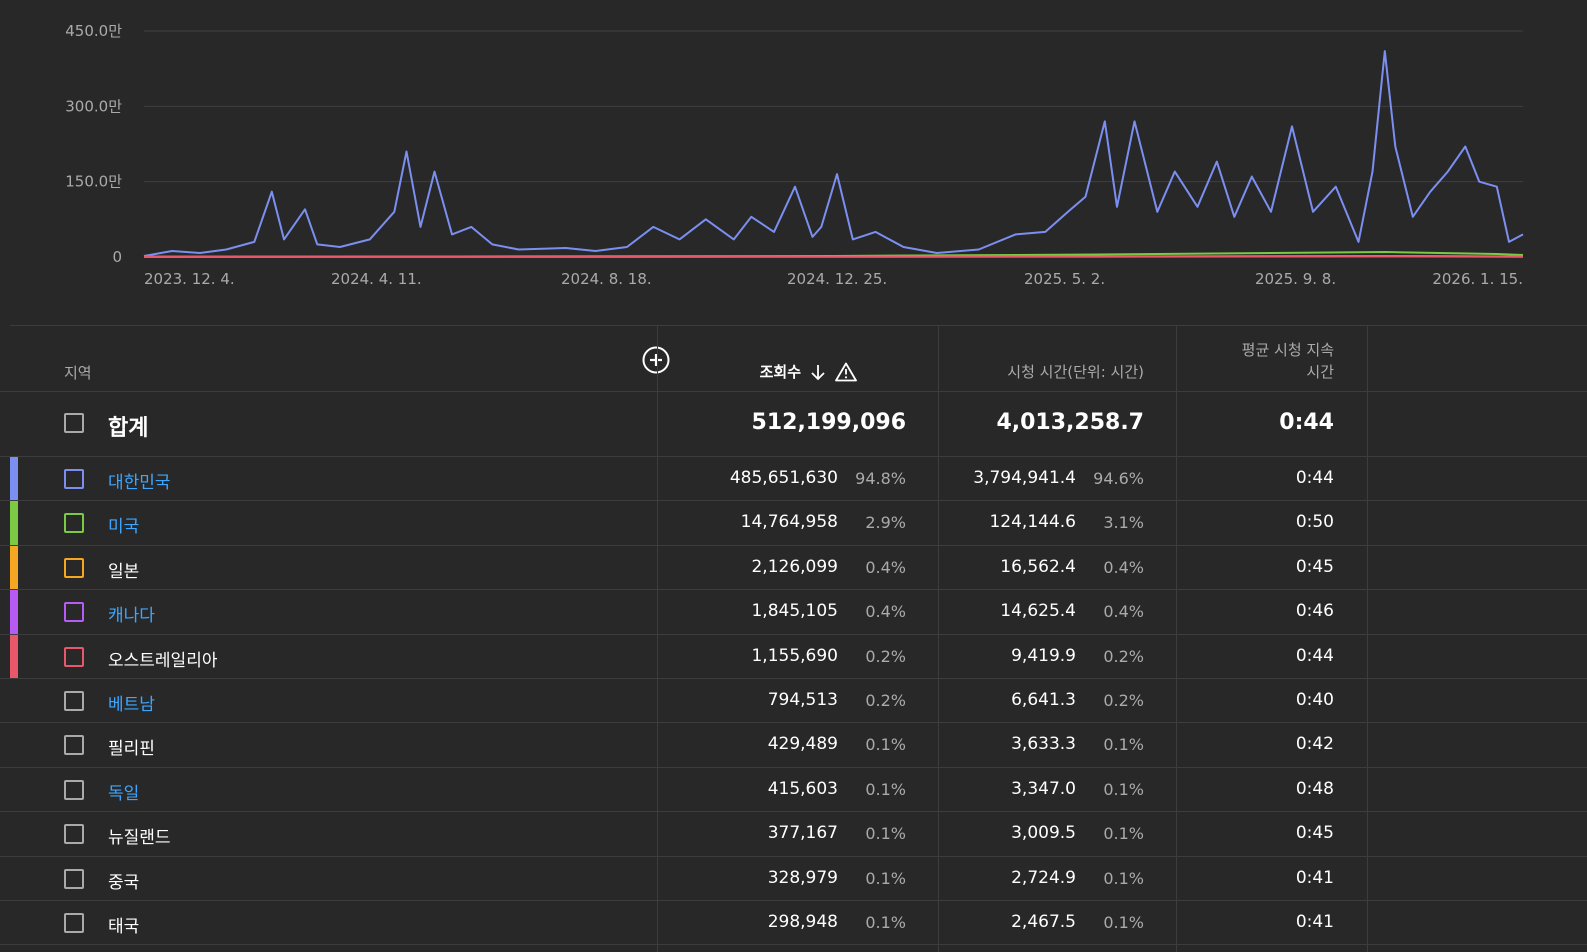 The width and height of the screenshot is (1587, 952). What do you see at coordinates (1295, 279) in the screenshot?
I see `x-tick-label: 2025. 9. 8.` at bounding box center [1295, 279].